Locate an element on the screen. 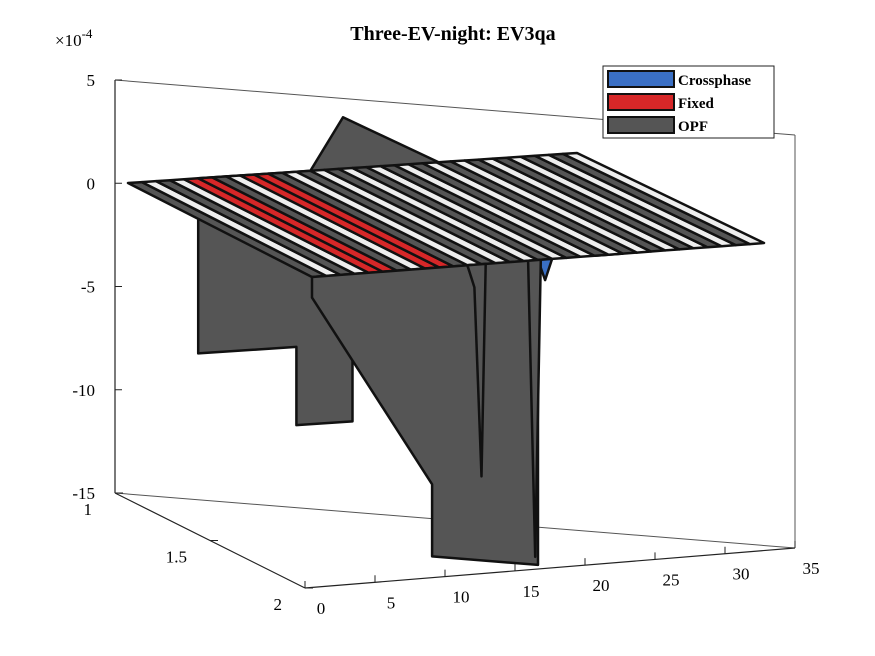 The height and width of the screenshot is (656, 875). y-tick-label: 2 is located at coordinates (278, 604).